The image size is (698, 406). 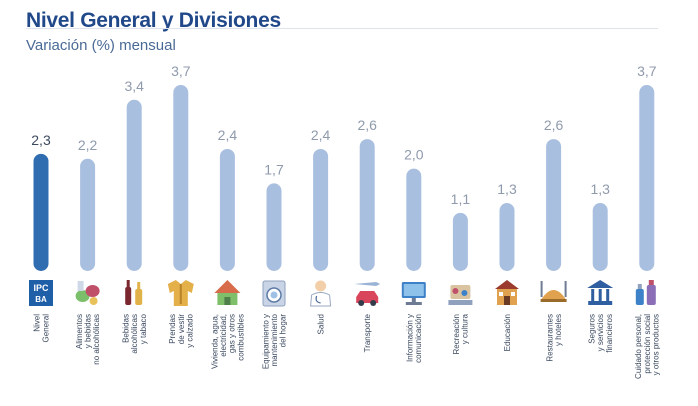 I want to click on value-label-12: 2,6, so click(x=554, y=125).